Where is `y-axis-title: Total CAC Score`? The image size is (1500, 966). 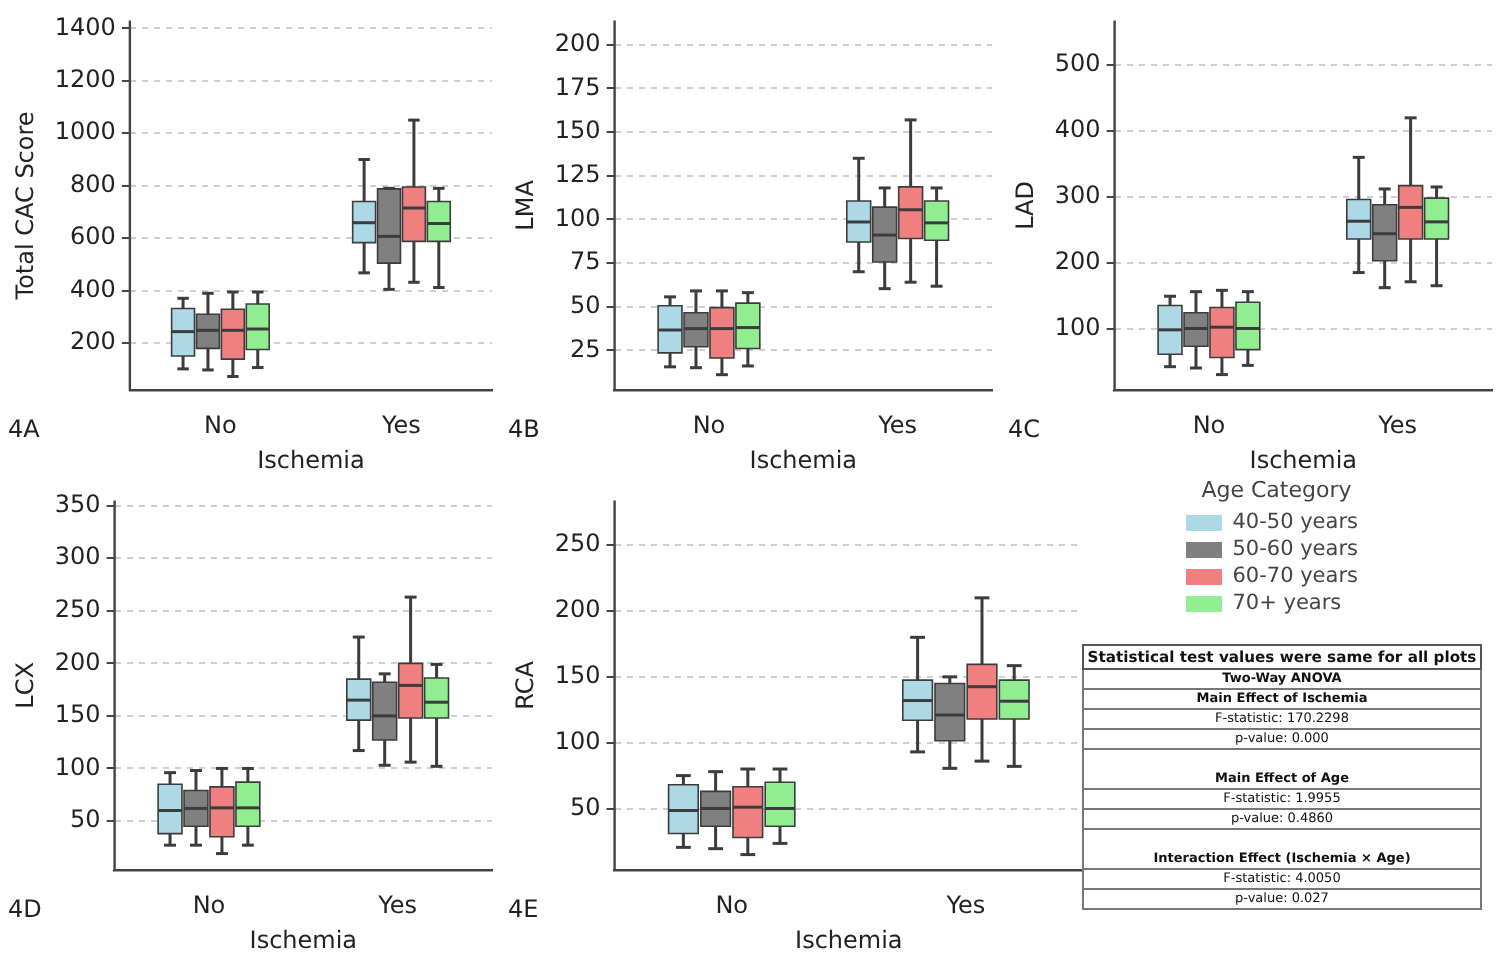
y-axis-title: Total CAC Score is located at coordinates (24, 206).